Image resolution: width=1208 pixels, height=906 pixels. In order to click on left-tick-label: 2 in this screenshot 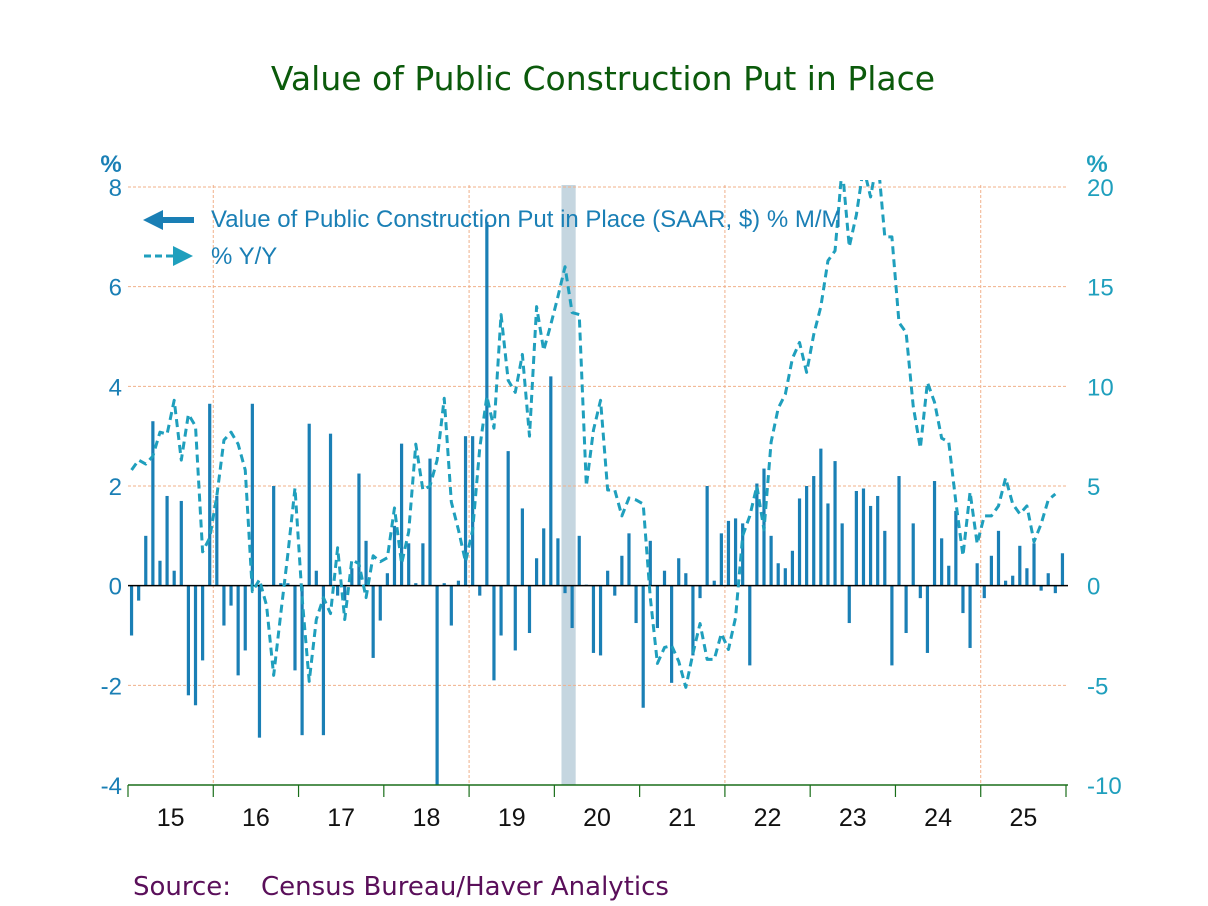, I will do `click(115, 487)`.